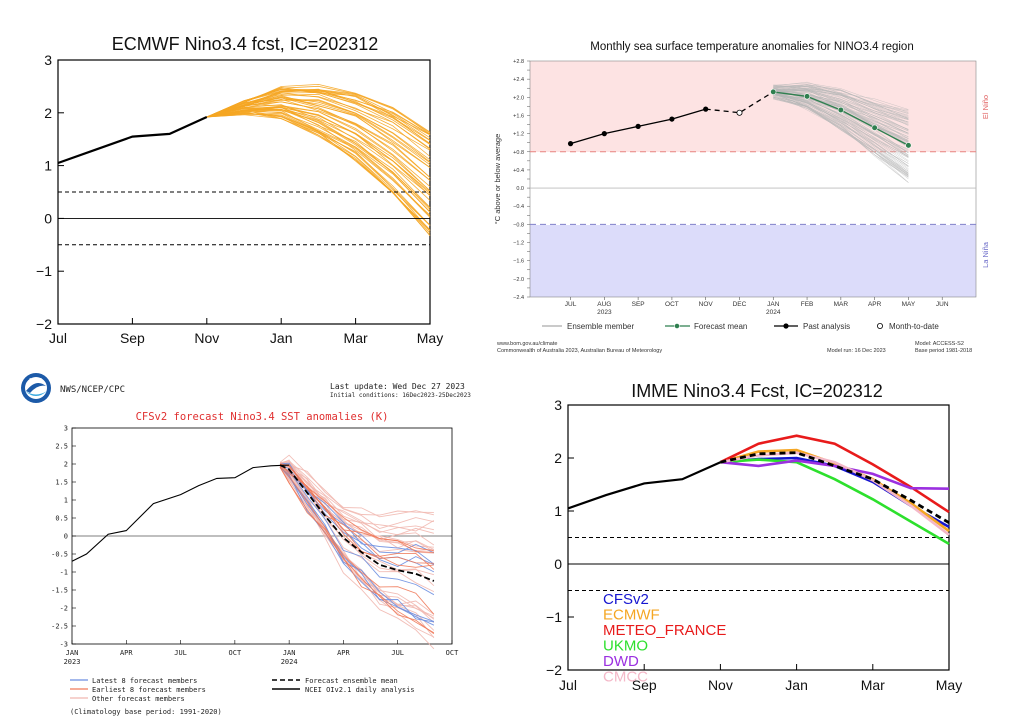 This screenshot has height=720, width=1024. Describe the element at coordinates (351, 681) in the screenshot. I see `legend-ens-mean-label: Forecast ensemble mean` at that location.